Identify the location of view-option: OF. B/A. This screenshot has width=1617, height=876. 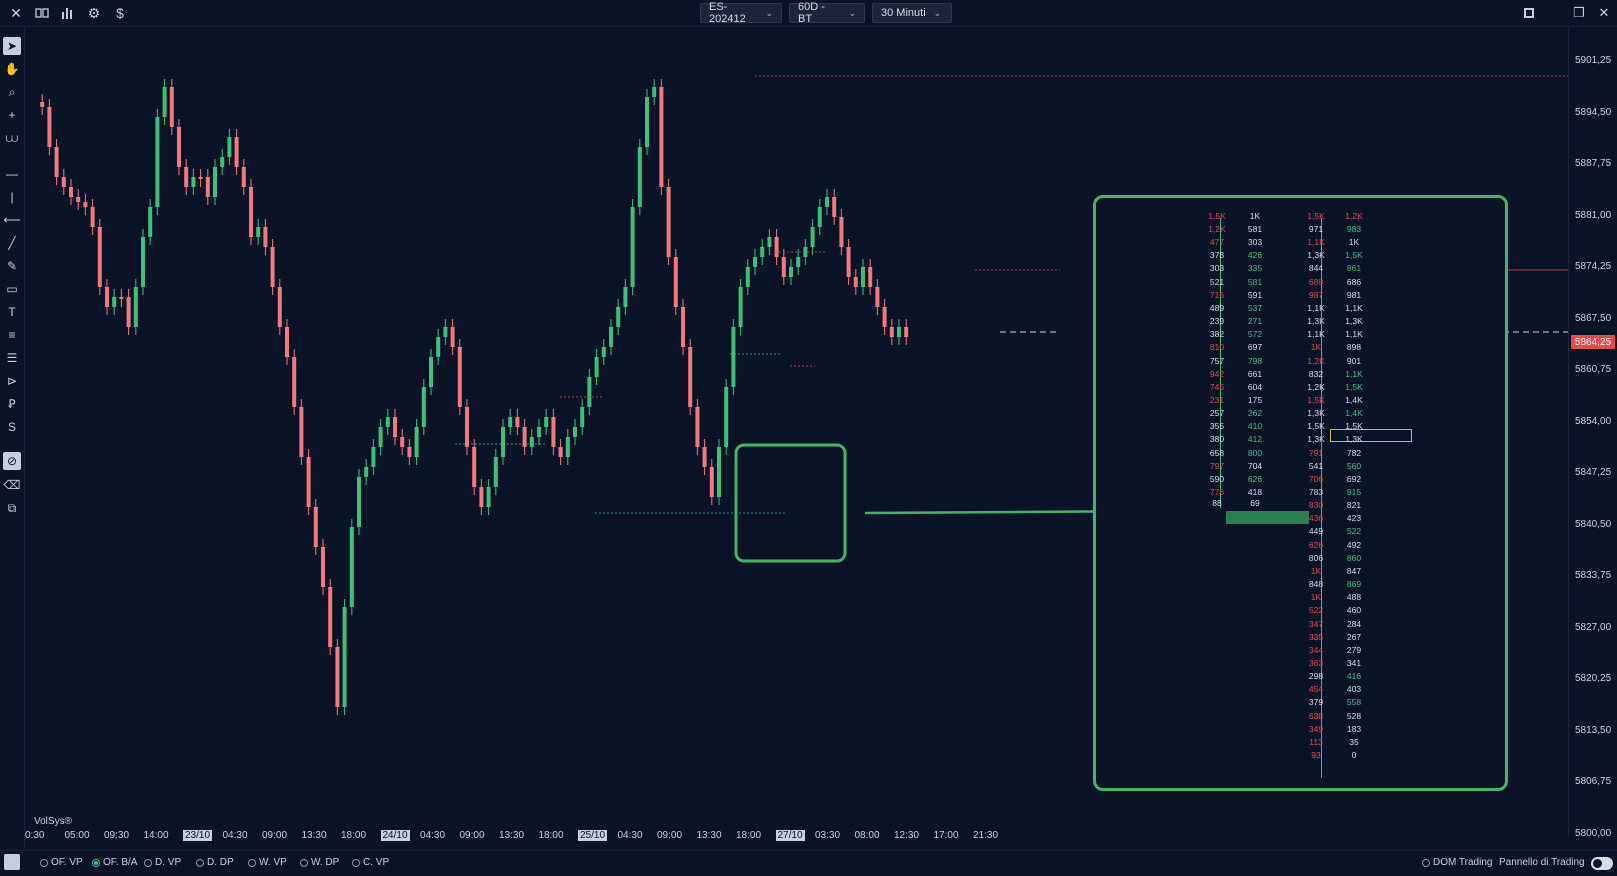
(114, 862).